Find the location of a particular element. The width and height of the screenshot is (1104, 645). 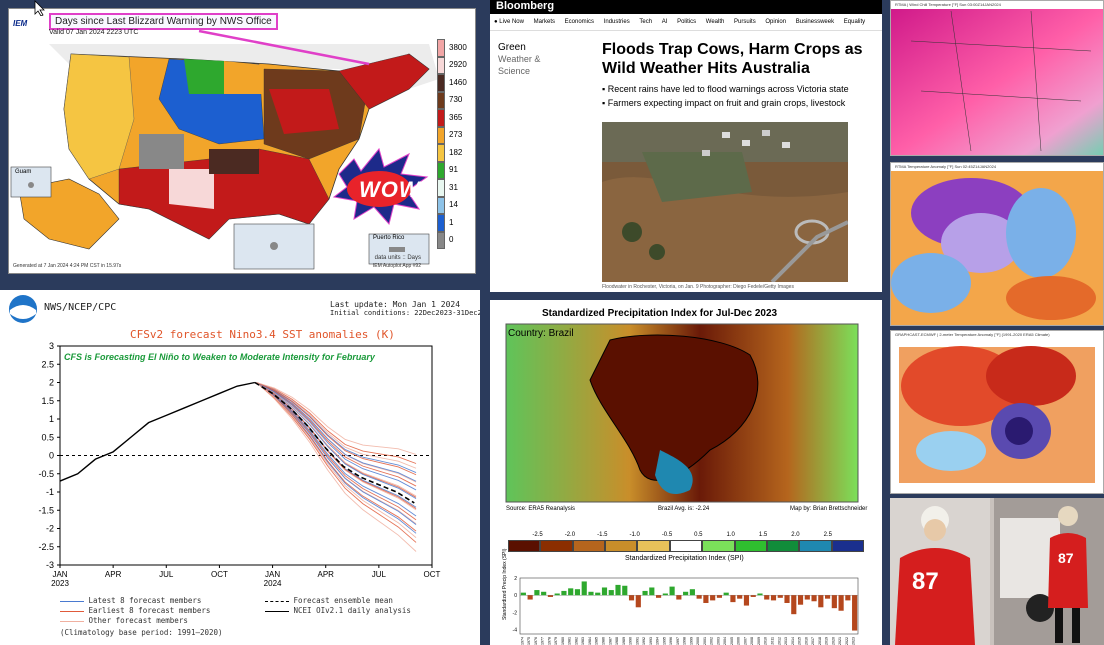

spi-bar-xtick: 2017 is located at coordinates (813, 641).